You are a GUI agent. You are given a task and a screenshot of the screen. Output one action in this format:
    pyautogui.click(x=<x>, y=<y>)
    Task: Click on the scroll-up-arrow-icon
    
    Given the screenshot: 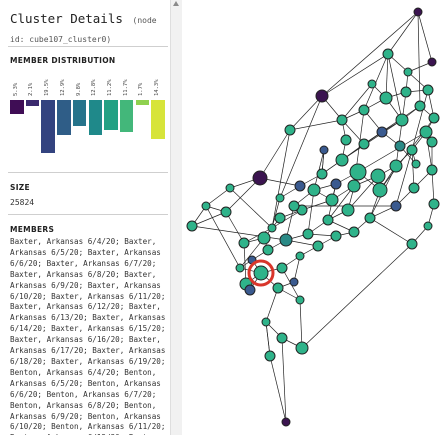 What is the action you would take?
    pyautogui.click(x=176, y=3)
    